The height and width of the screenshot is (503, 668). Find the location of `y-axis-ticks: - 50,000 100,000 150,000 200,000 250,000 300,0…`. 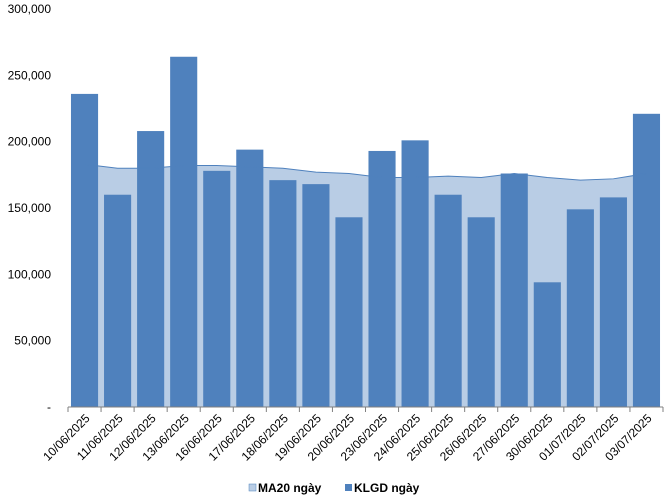

y-axis-ticks: - 50,000 100,000 150,000 200,000 250,000 300,0… is located at coordinates (30, 208).